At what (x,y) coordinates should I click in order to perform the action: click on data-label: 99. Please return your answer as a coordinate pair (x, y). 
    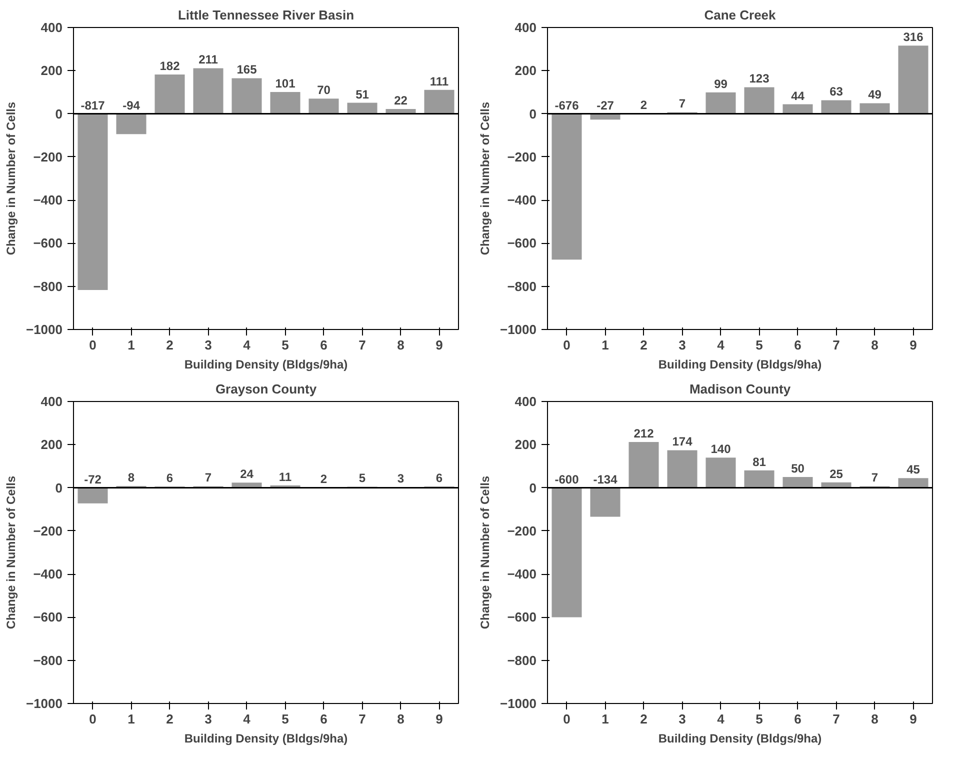
    Looking at the image, I should click on (721, 83).